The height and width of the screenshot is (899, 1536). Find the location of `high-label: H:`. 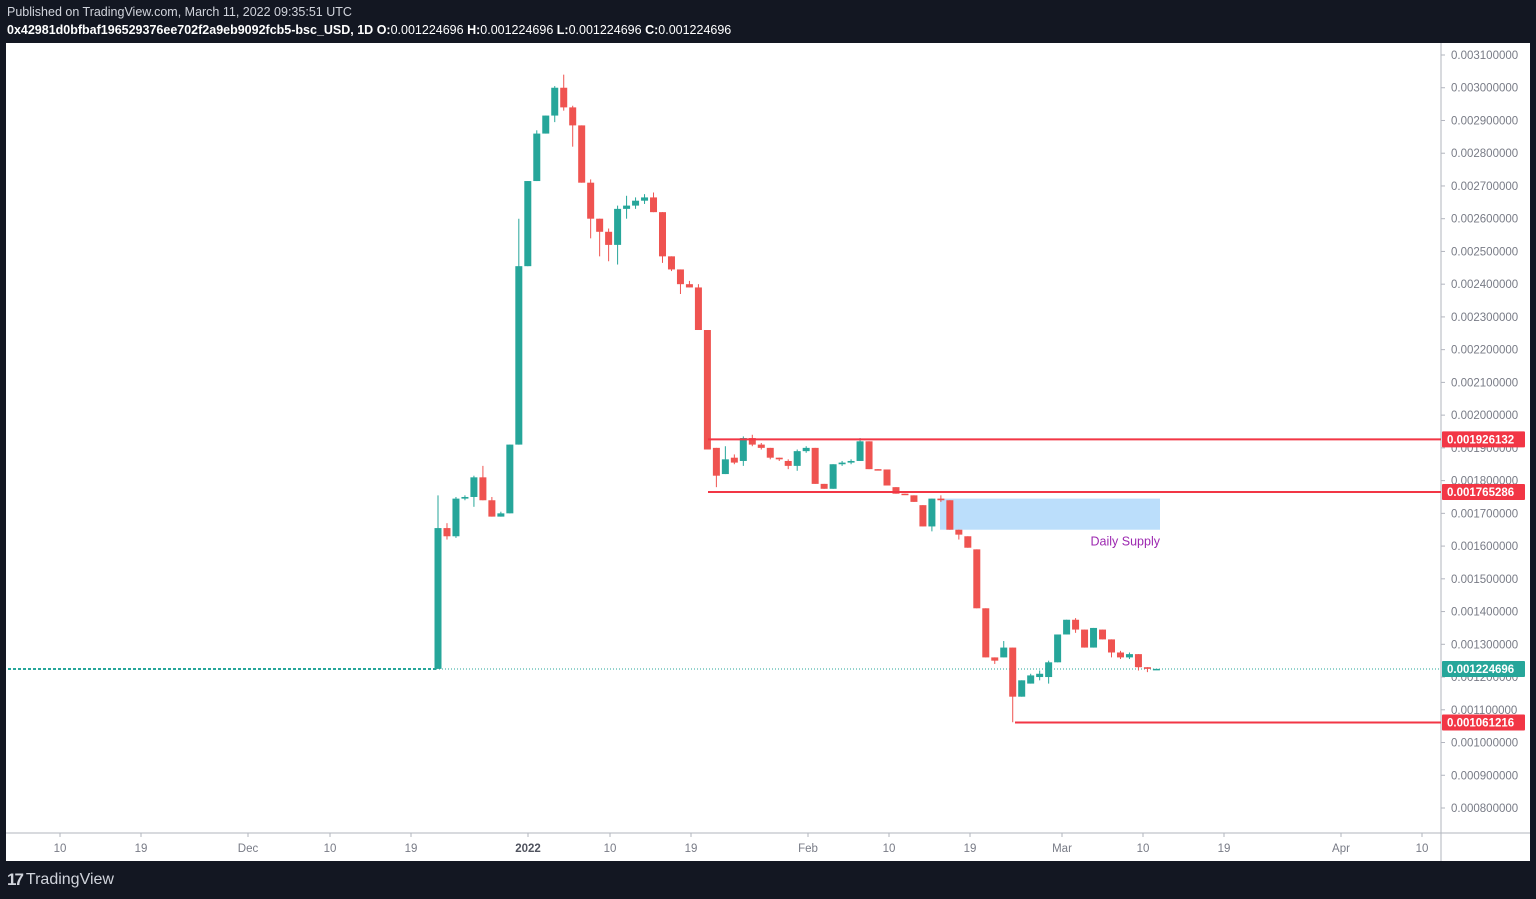

high-label: H: is located at coordinates (474, 30).